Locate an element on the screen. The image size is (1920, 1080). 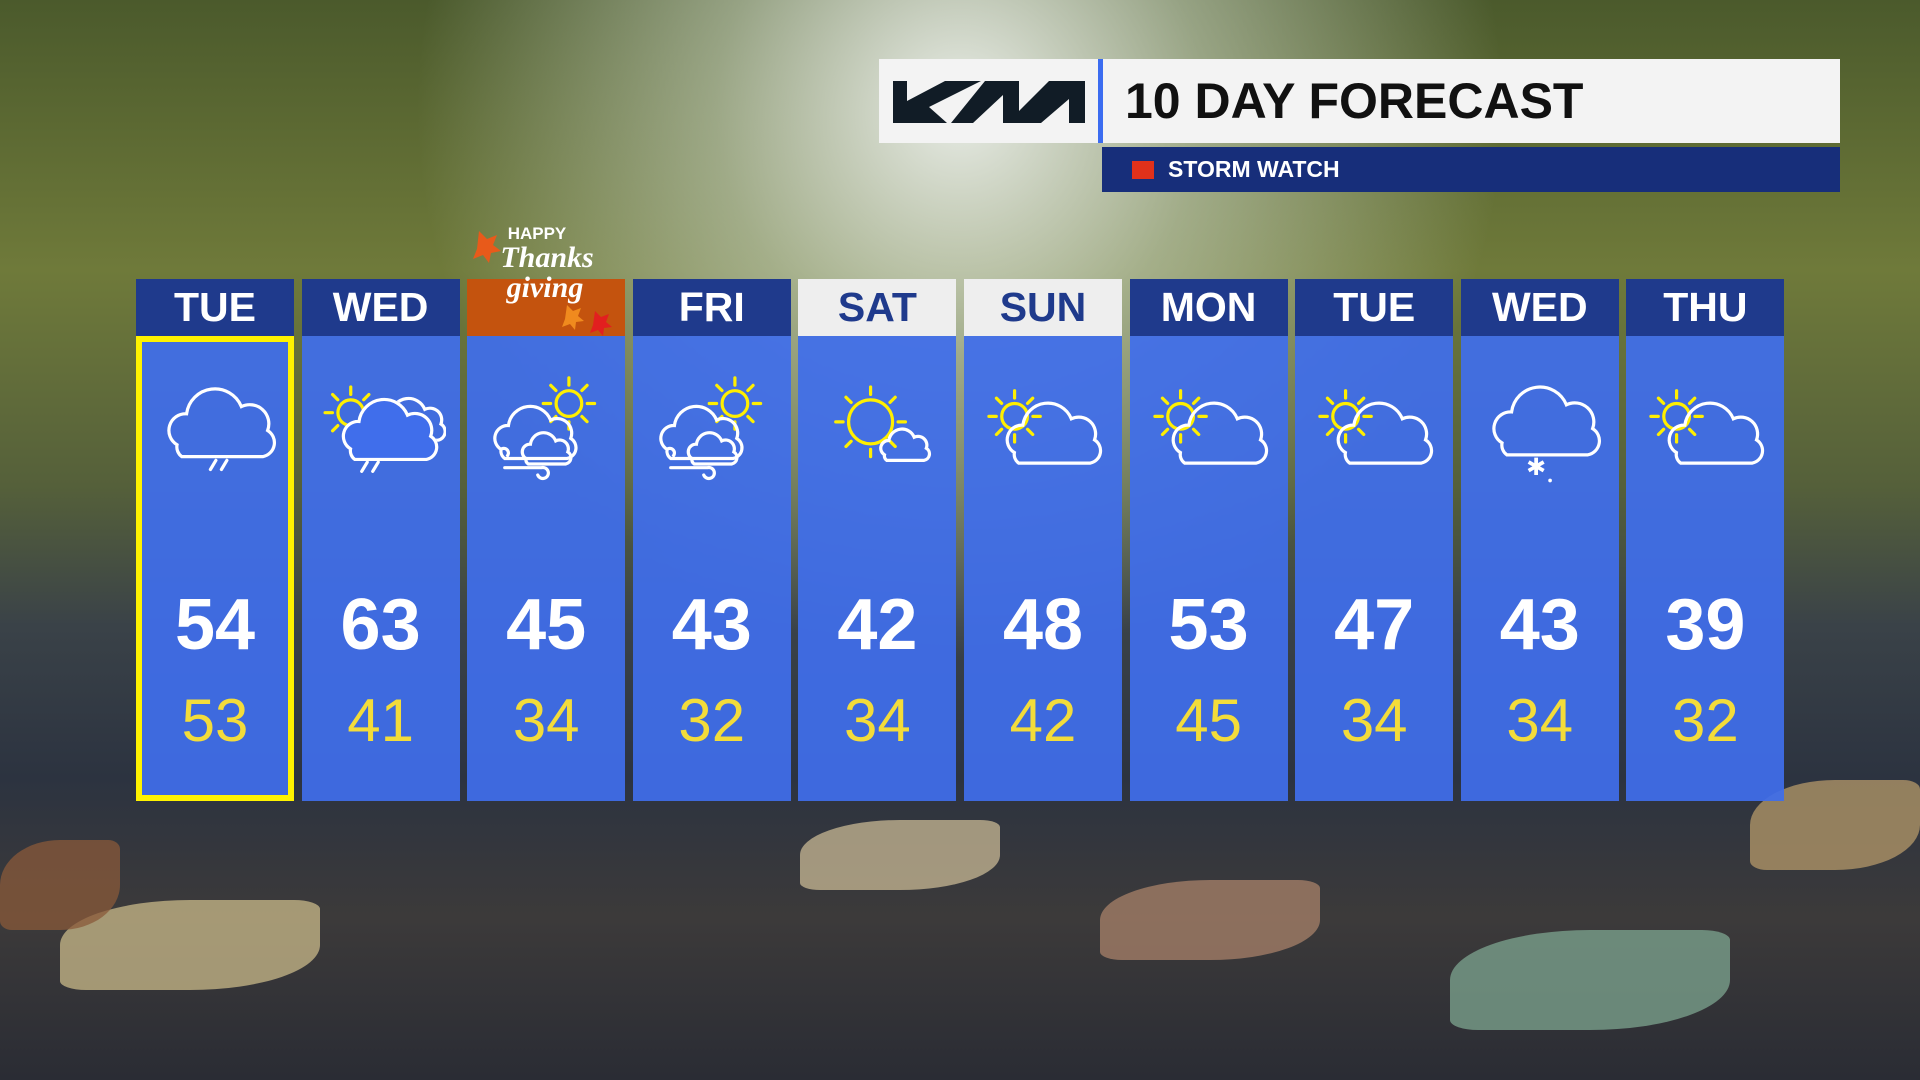
forecast-day-card: TUE 47 34 is located at coordinates (1374, 540).